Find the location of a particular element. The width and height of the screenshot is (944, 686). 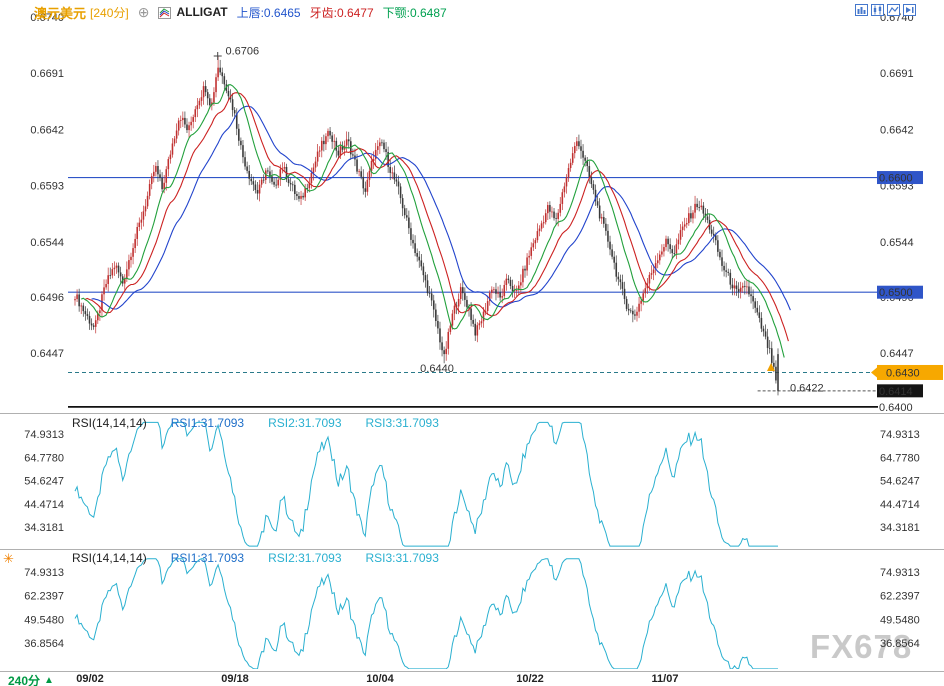

watermark: FX678 is located at coordinates (861, 646).